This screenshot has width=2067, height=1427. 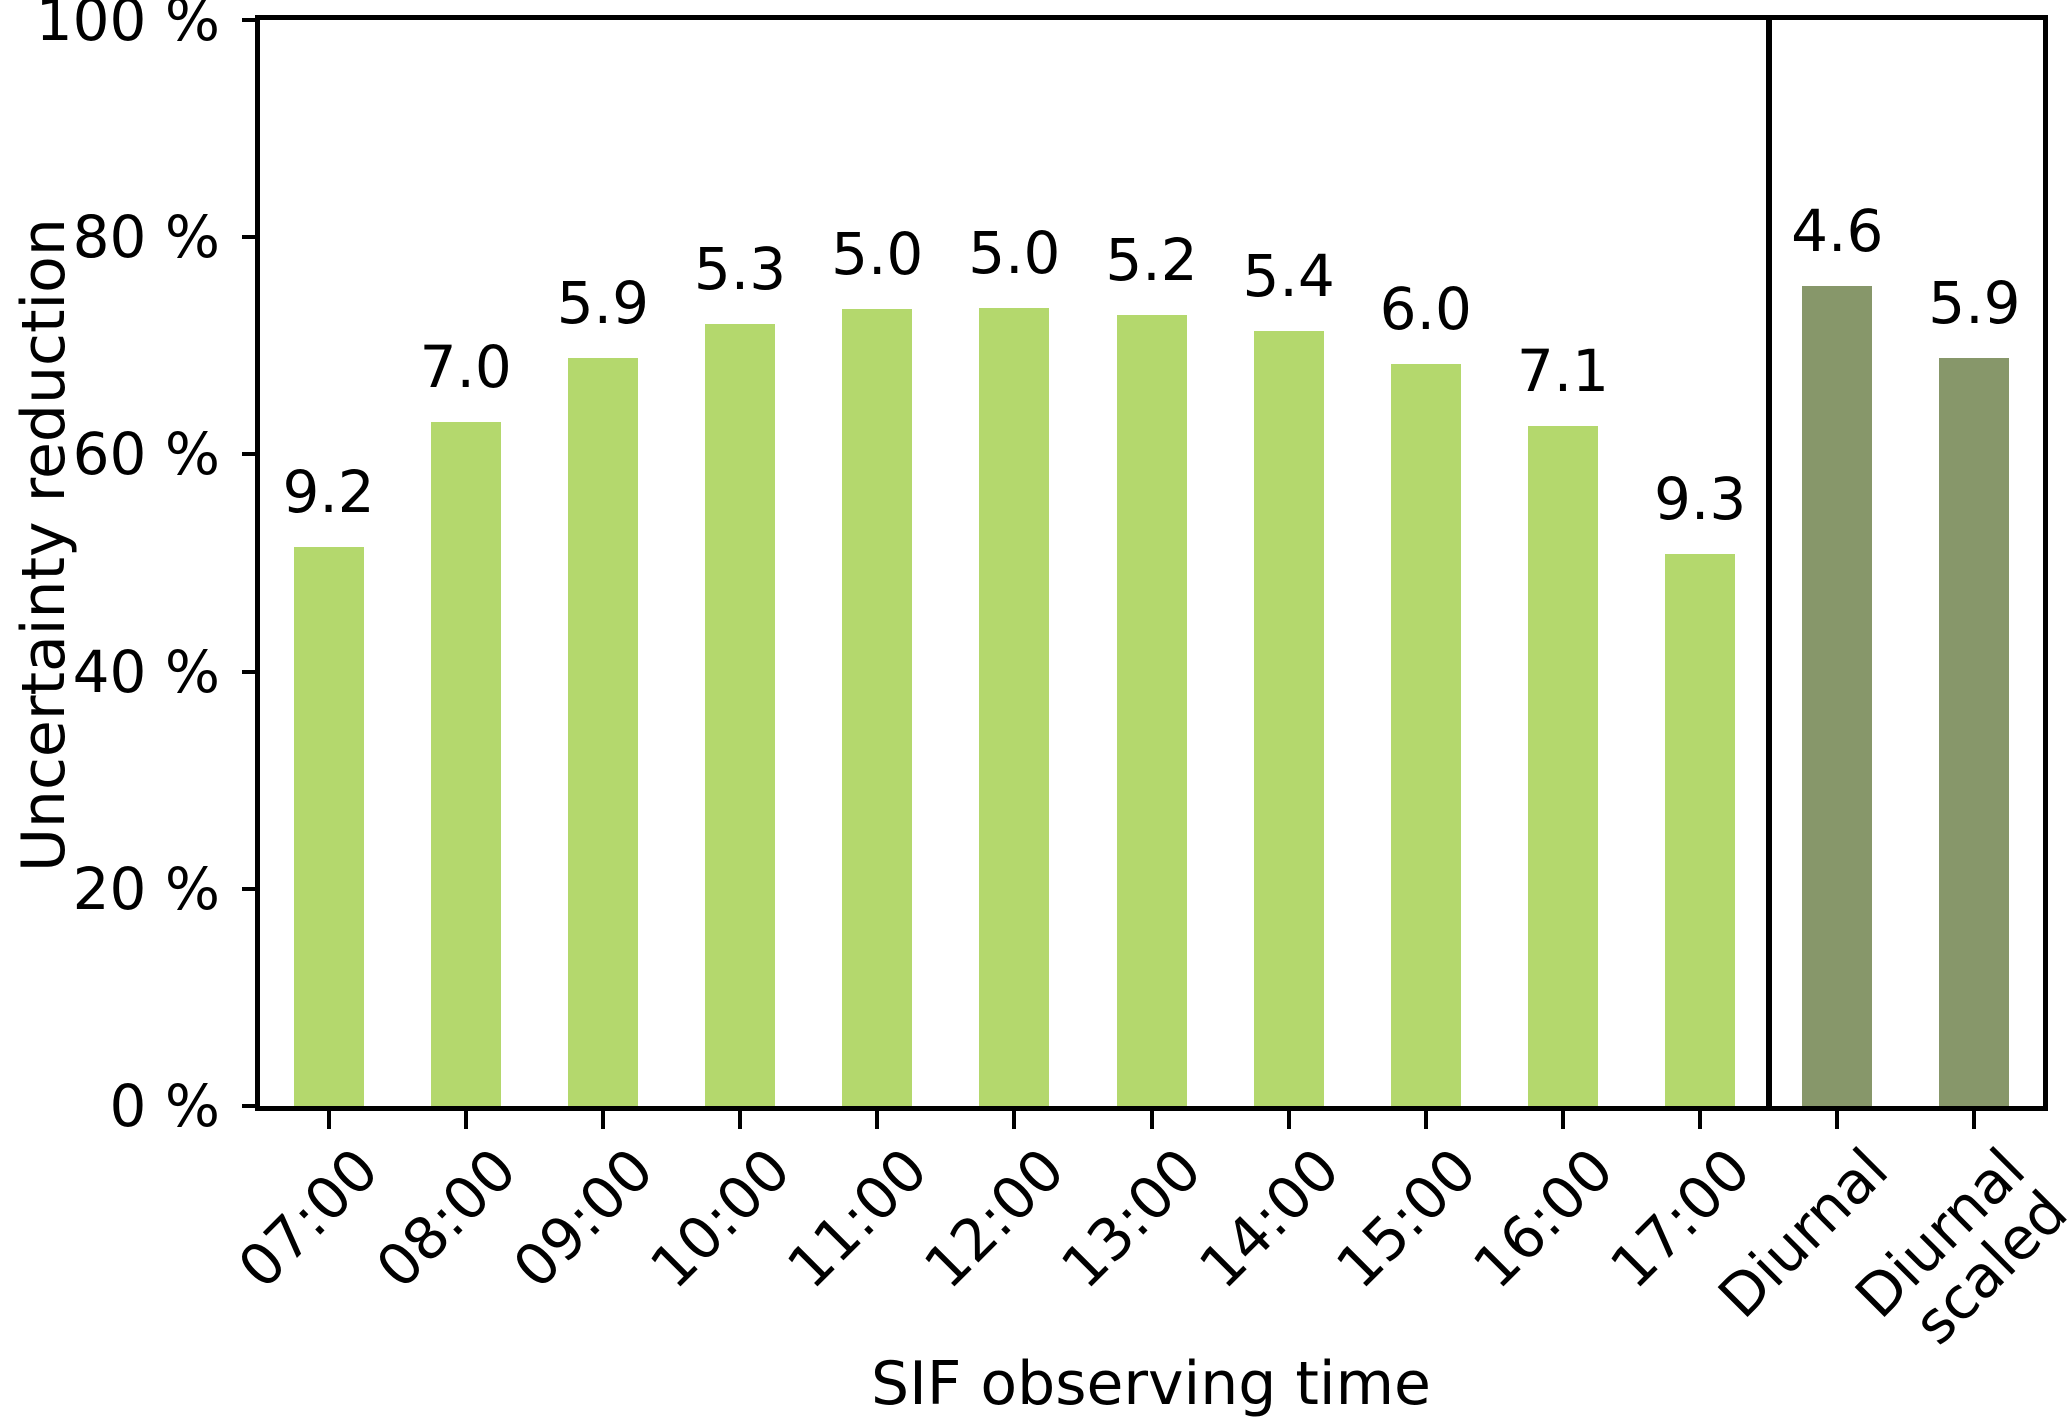 What do you see at coordinates (1151, 260) in the screenshot?
I see `bar-value-label: 5.2` at bounding box center [1151, 260].